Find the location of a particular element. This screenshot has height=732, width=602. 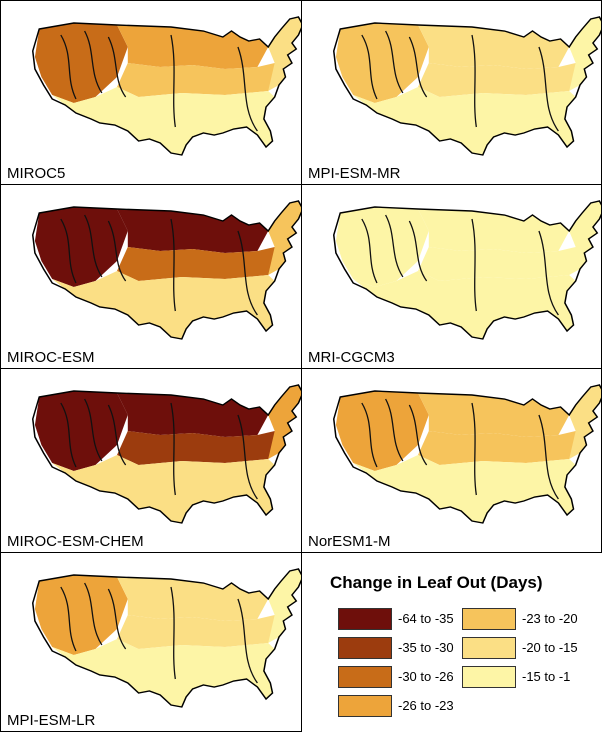

model-label: MPI-ESM-MR is located at coordinates (354, 173).